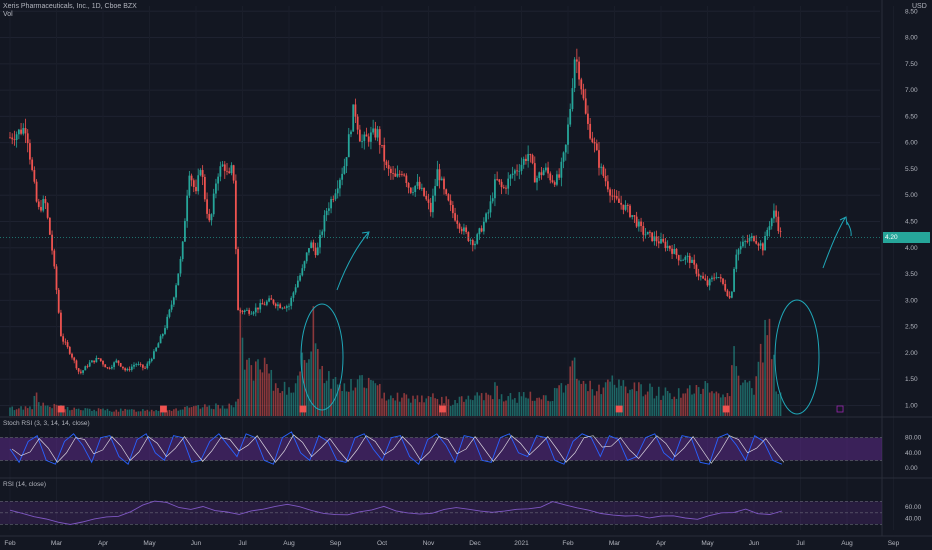 The image size is (932, 550). What do you see at coordinates (46, 423) in the screenshot?
I see `stoch-rsi-title: Stoch RSI (3, 3, 14, 14, close)` at bounding box center [46, 423].